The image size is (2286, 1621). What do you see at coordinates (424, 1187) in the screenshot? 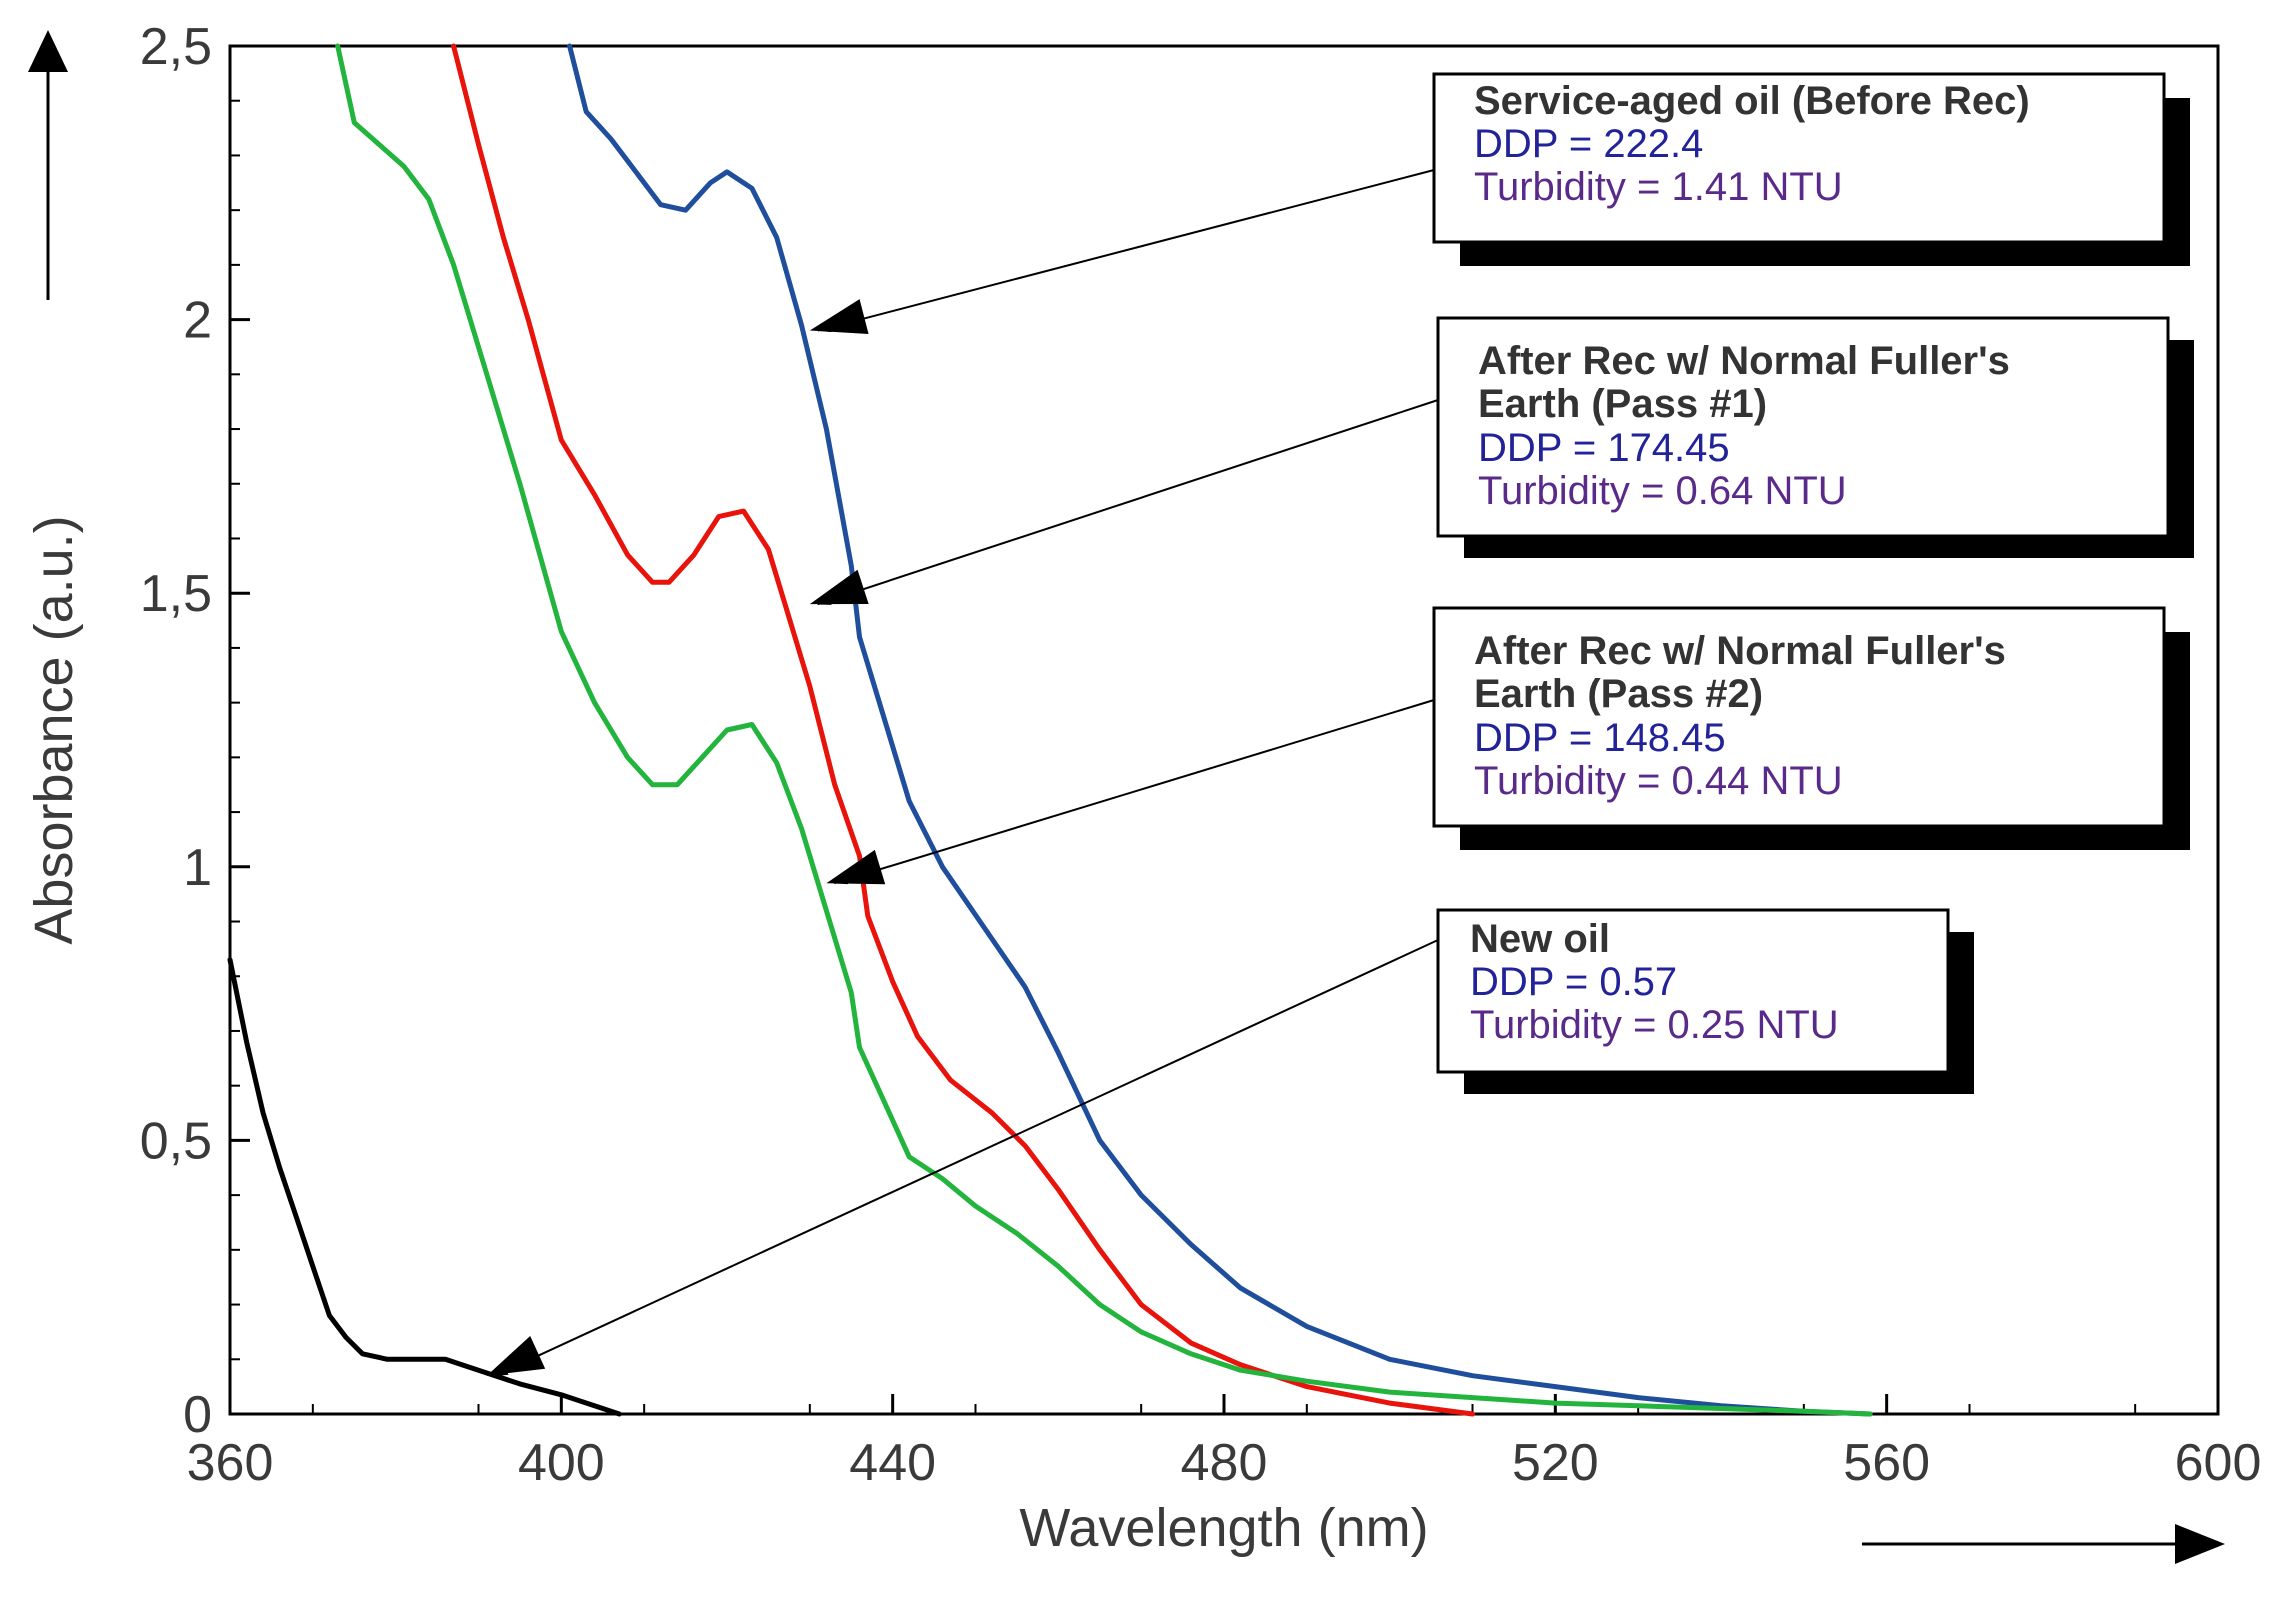
I see `series-line-new-oil` at bounding box center [424, 1187].